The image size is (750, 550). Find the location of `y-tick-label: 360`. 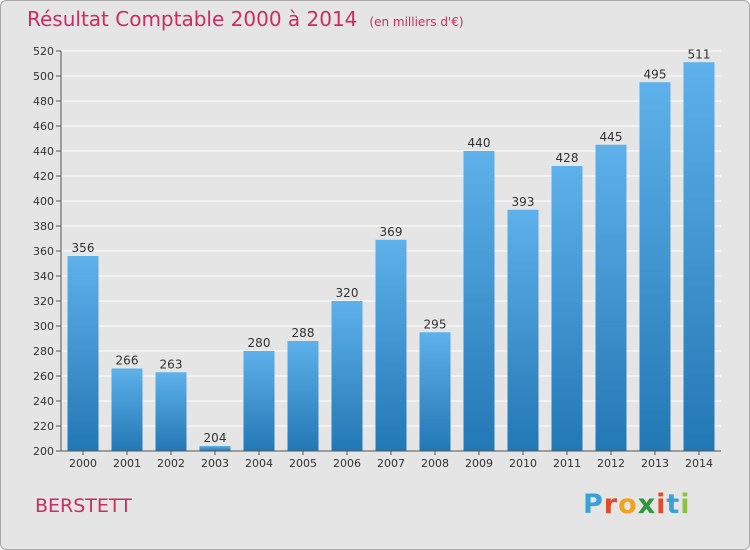

y-tick-label: 360 is located at coordinates (43, 251).